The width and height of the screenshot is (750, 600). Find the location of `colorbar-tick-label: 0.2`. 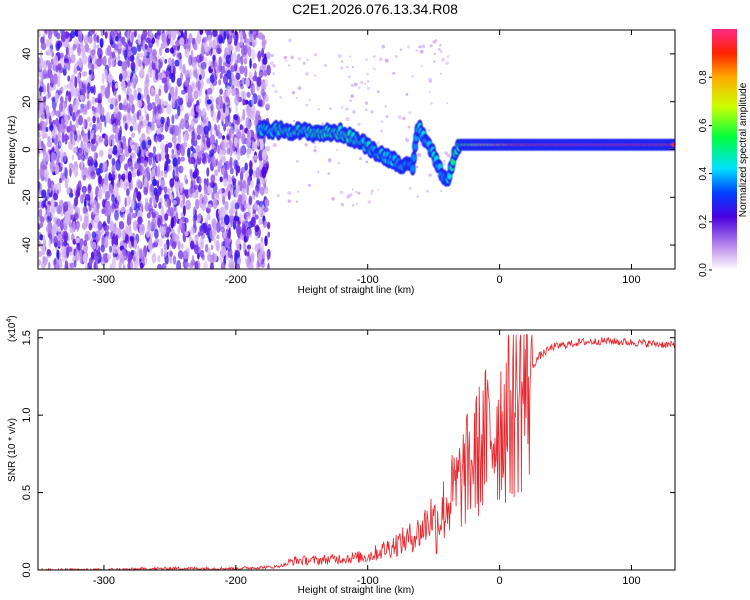

colorbar-tick-label: 0.2 is located at coordinates (703, 221).